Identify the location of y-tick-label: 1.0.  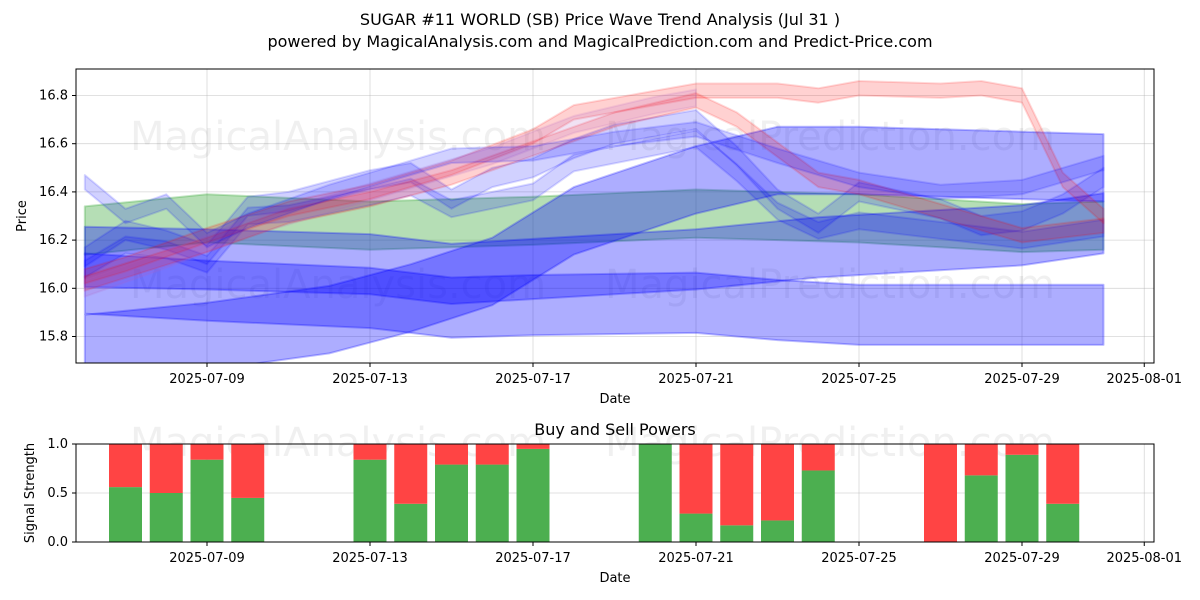
(57, 444).